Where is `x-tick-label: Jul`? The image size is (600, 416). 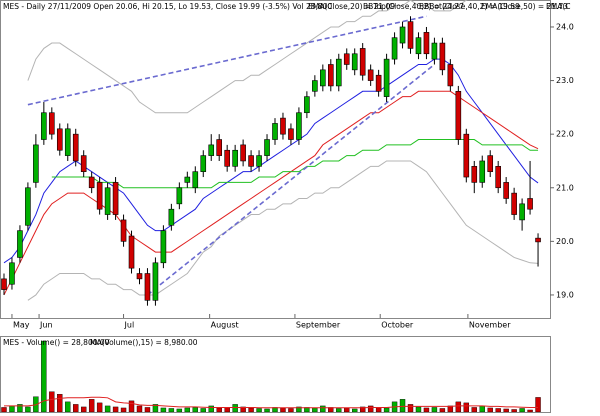
x-tick-label: Jul is located at coordinates (129, 325).